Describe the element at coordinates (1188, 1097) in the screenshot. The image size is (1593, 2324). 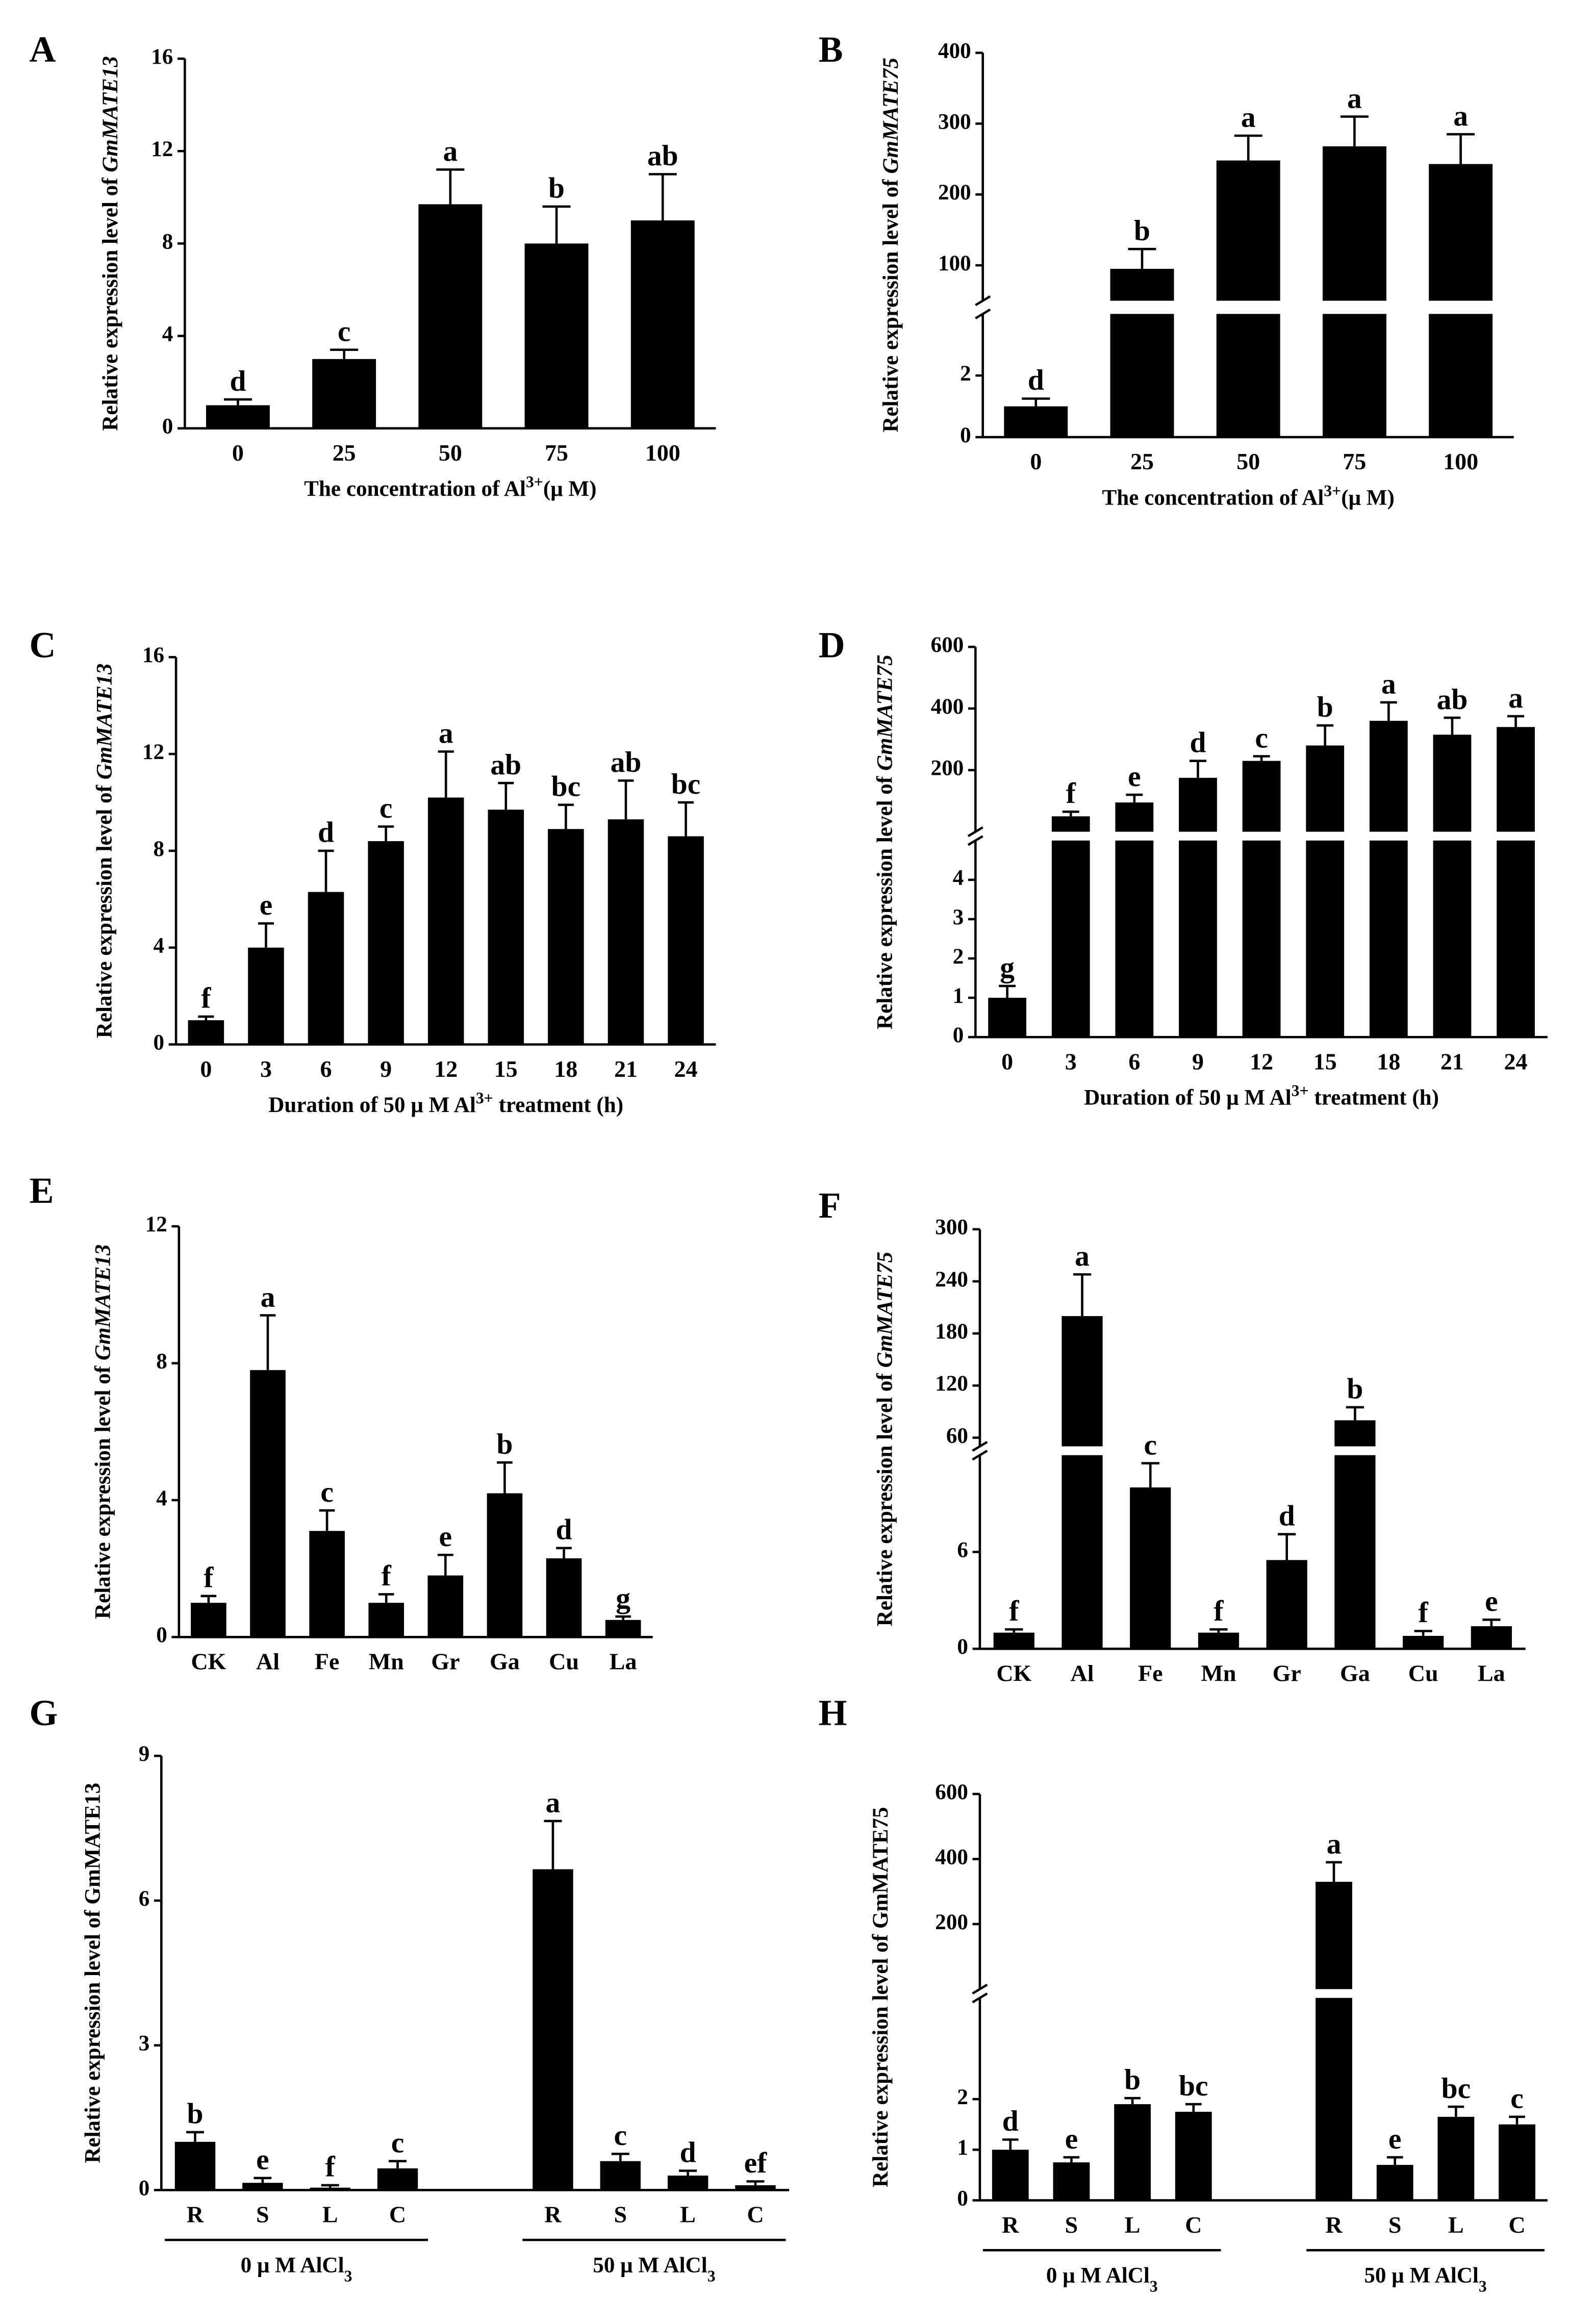
I see `x-axis-label-part: Duration of 50 μ M Al` at that location.